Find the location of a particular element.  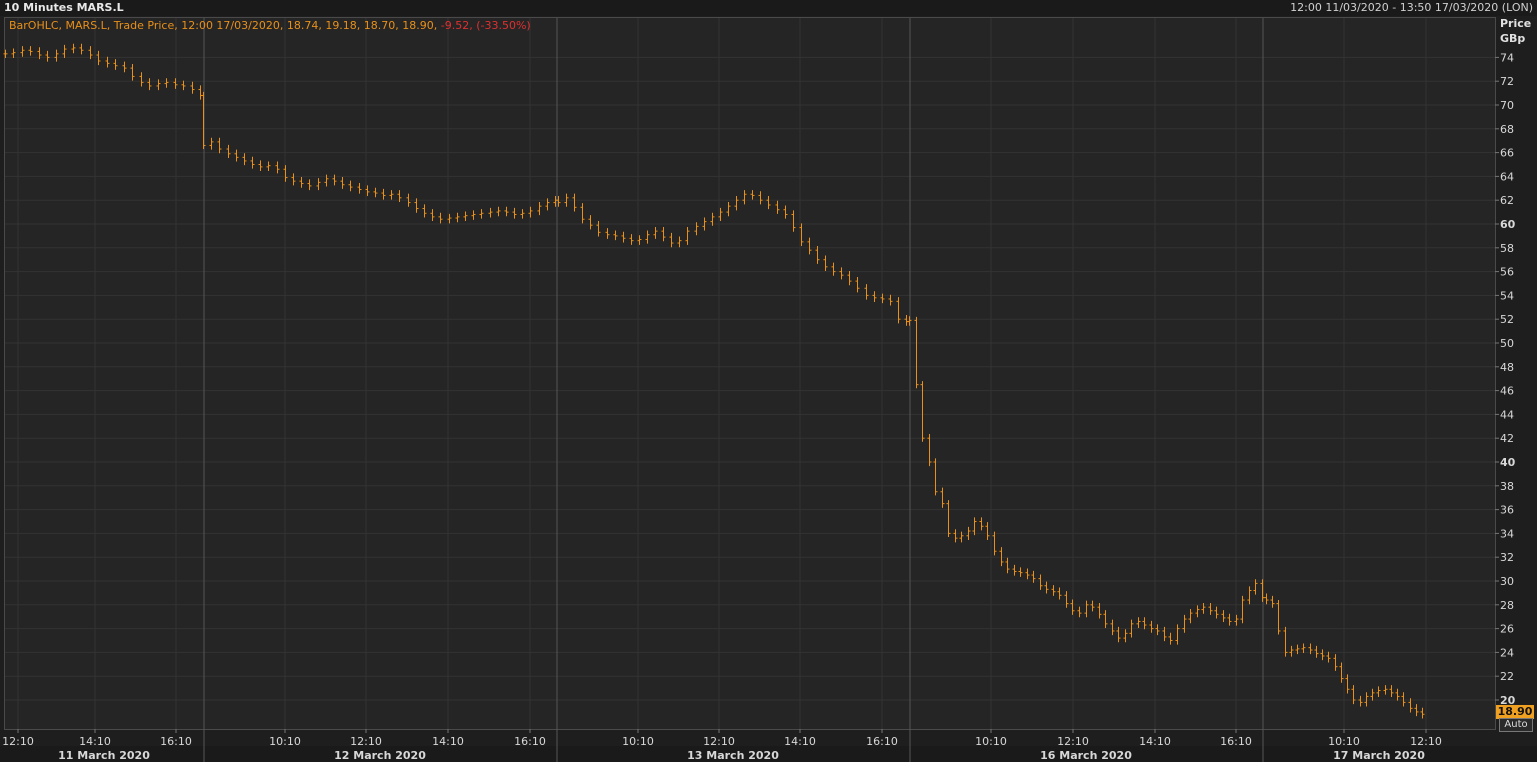

y-tick-label: 28 is located at coordinates (1507, 605).